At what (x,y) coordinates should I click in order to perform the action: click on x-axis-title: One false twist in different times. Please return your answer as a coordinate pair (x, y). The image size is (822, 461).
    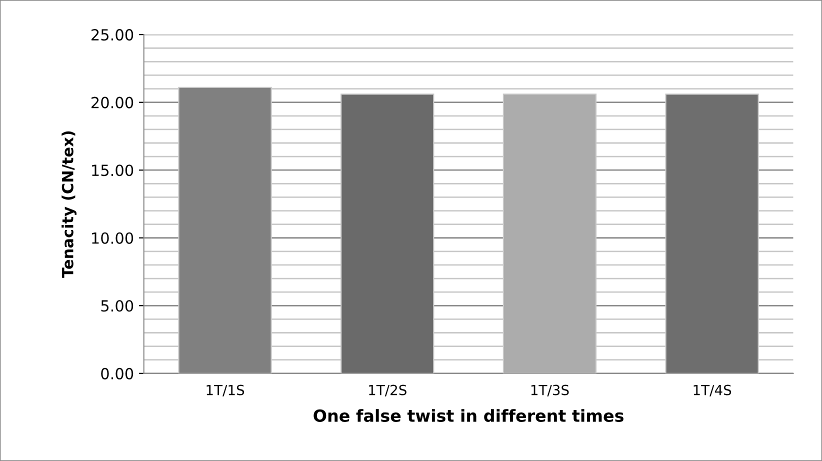
    Looking at the image, I should click on (469, 415).